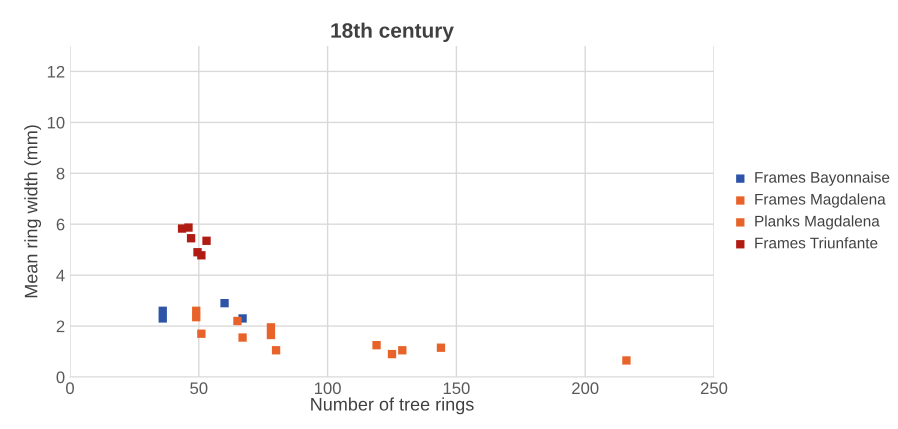 The height and width of the screenshot is (429, 898). I want to click on y-tick-label: 6, so click(60, 224).